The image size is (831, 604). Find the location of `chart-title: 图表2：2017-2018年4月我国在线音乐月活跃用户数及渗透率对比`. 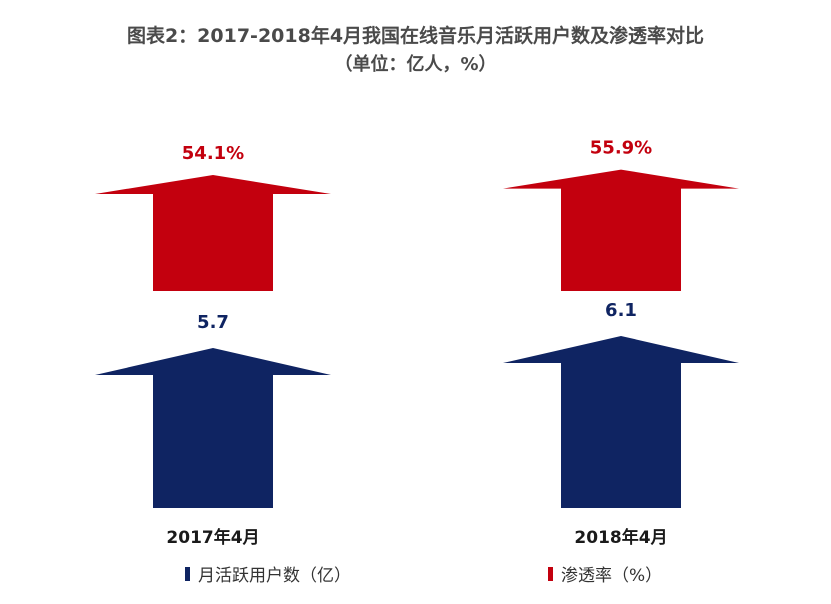

chart-title: 图表2：2017-2018年4月我国在线音乐月活跃用户数及渗透率对比 is located at coordinates (415, 36).